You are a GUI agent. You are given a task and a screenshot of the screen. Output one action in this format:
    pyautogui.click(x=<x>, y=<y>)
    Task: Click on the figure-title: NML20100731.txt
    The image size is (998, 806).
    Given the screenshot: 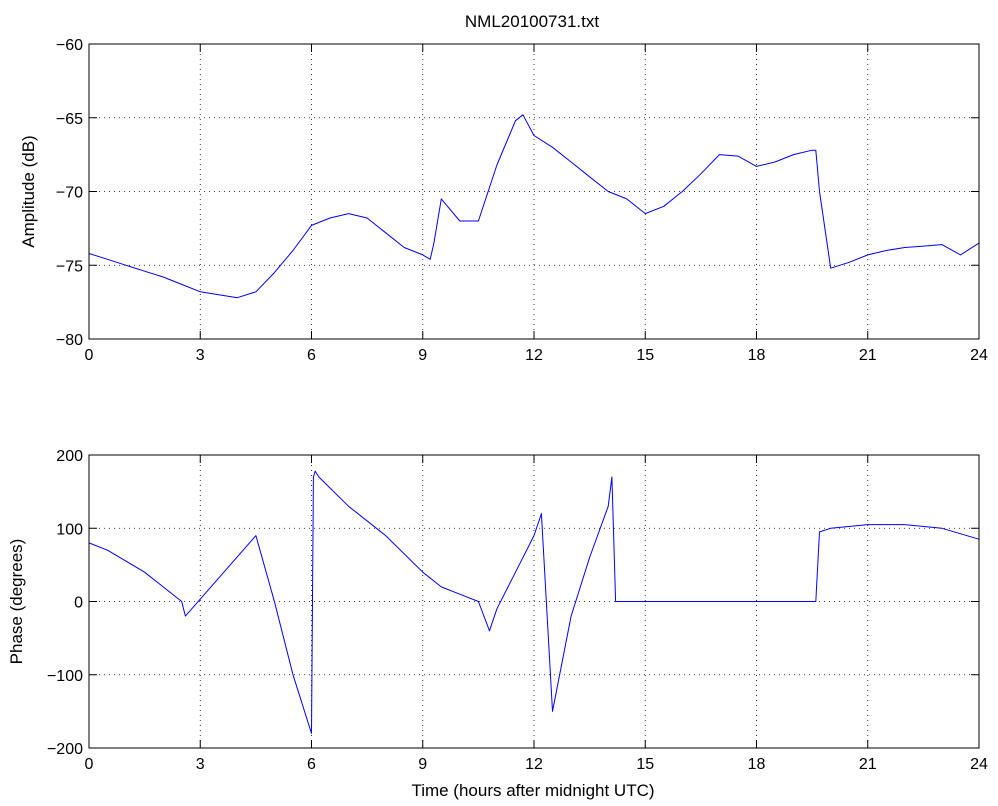 What is the action you would take?
    pyautogui.click(x=532, y=21)
    